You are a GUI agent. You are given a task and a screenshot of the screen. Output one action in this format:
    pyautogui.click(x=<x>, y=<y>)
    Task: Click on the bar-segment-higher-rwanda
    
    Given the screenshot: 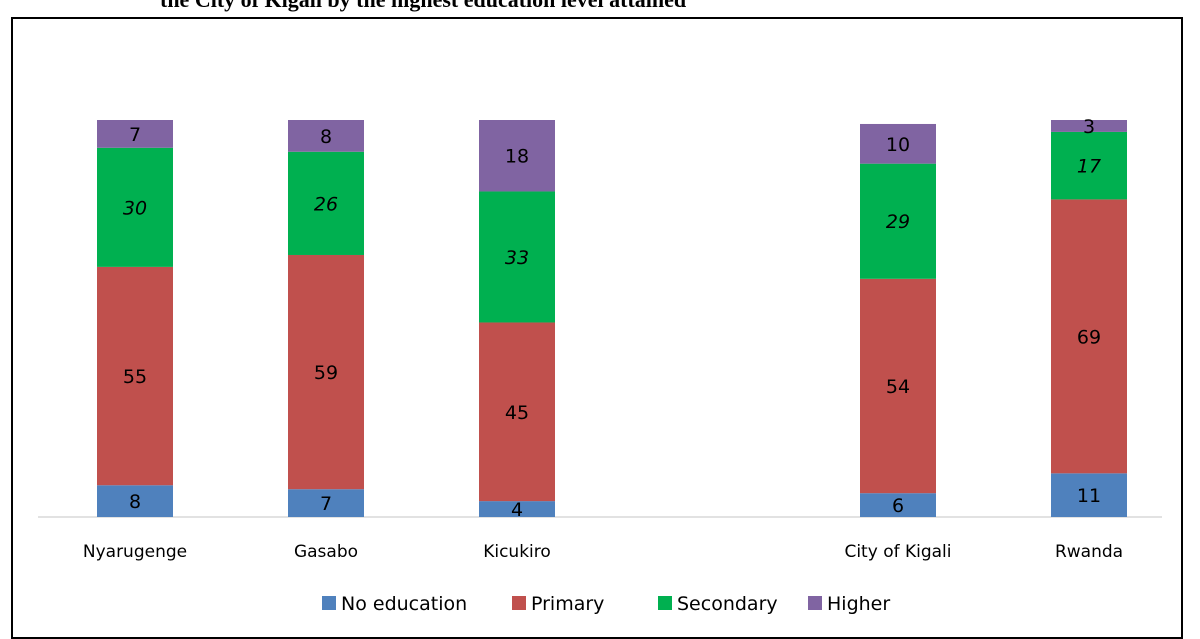 What is the action you would take?
    pyautogui.click(x=1089, y=126)
    